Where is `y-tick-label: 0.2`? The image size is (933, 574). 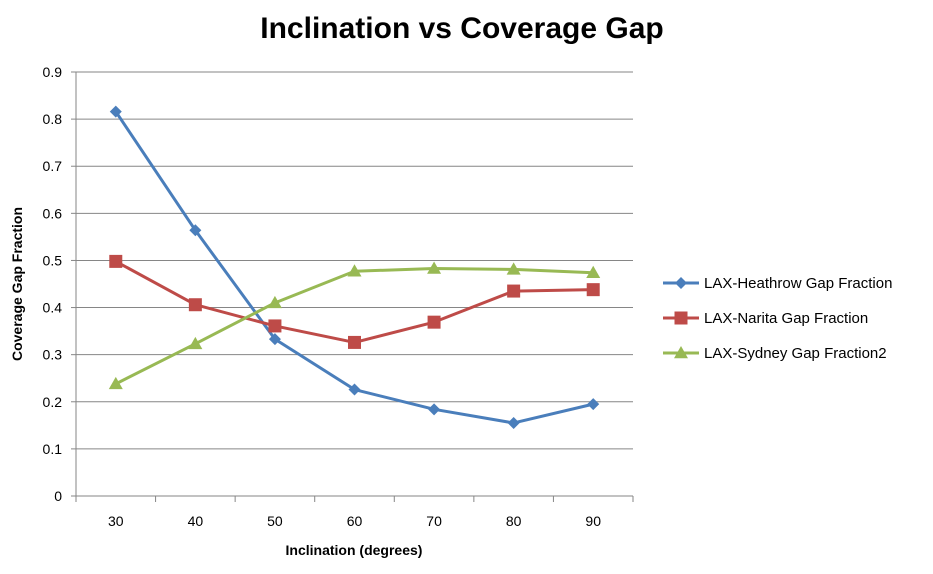
y-tick-label: 0.2 is located at coordinates (53, 402).